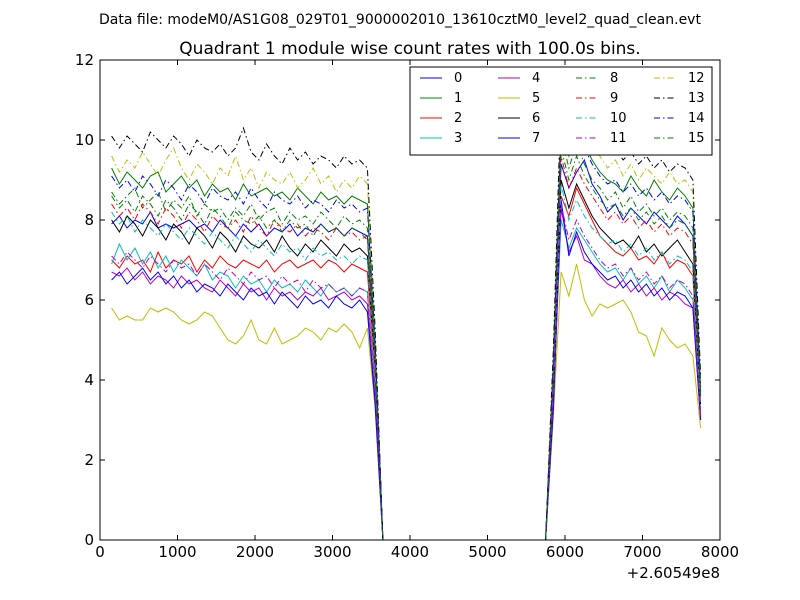 The height and width of the screenshot is (600, 800). What do you see at coordinates (84, 60) in the screenshot?
I see `y-tick-label: 12` at bounding box center [84, 60].